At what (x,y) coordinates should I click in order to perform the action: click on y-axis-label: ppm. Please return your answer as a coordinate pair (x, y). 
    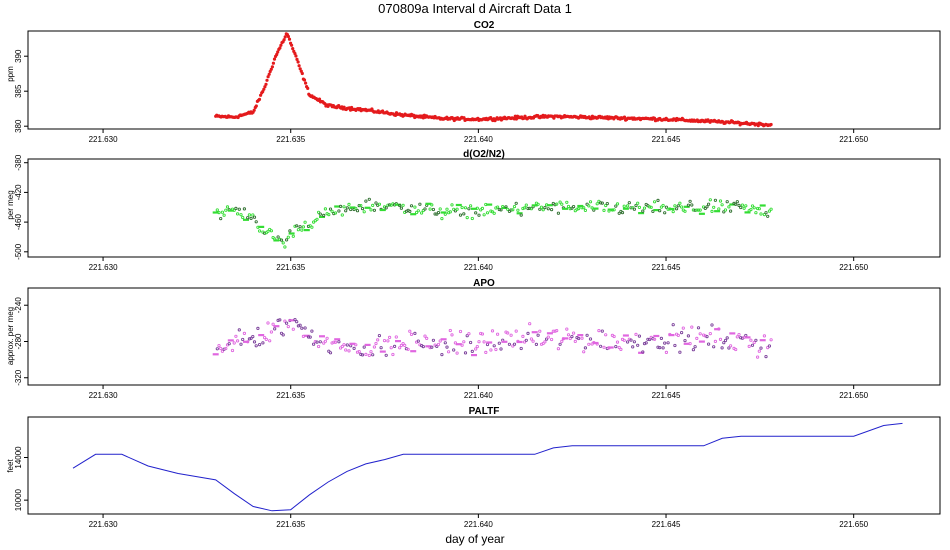
    Looking at the image, I should click on (10, 74).